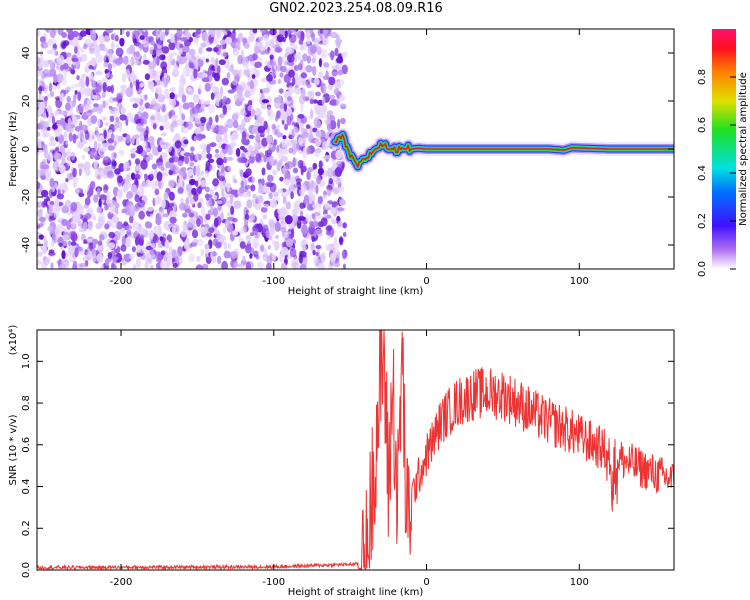 Image resolution: width=750 pixels, height=600 pixels. Describe the element at coordinates (702, 125) in the screenshot. I see `colorbar-tick-label: 0.6` at that location.